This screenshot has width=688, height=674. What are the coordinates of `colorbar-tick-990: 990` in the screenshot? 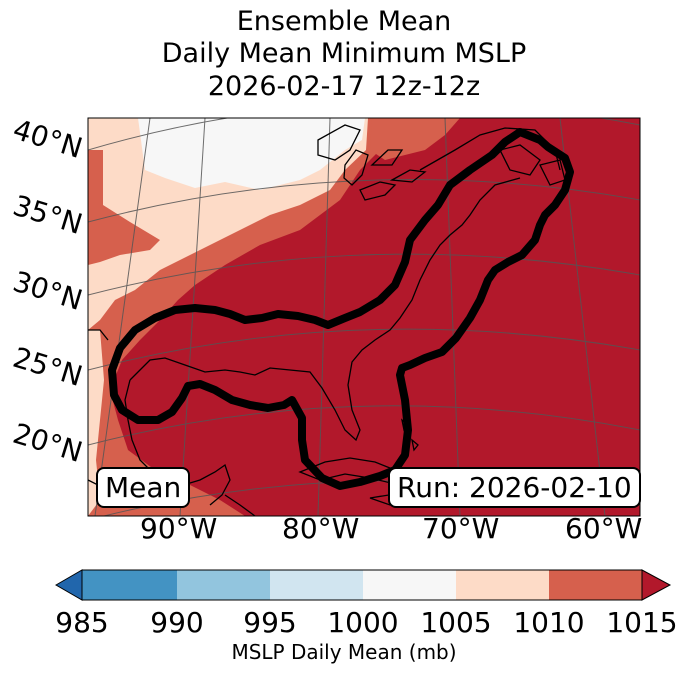 It's located at (177, 622).